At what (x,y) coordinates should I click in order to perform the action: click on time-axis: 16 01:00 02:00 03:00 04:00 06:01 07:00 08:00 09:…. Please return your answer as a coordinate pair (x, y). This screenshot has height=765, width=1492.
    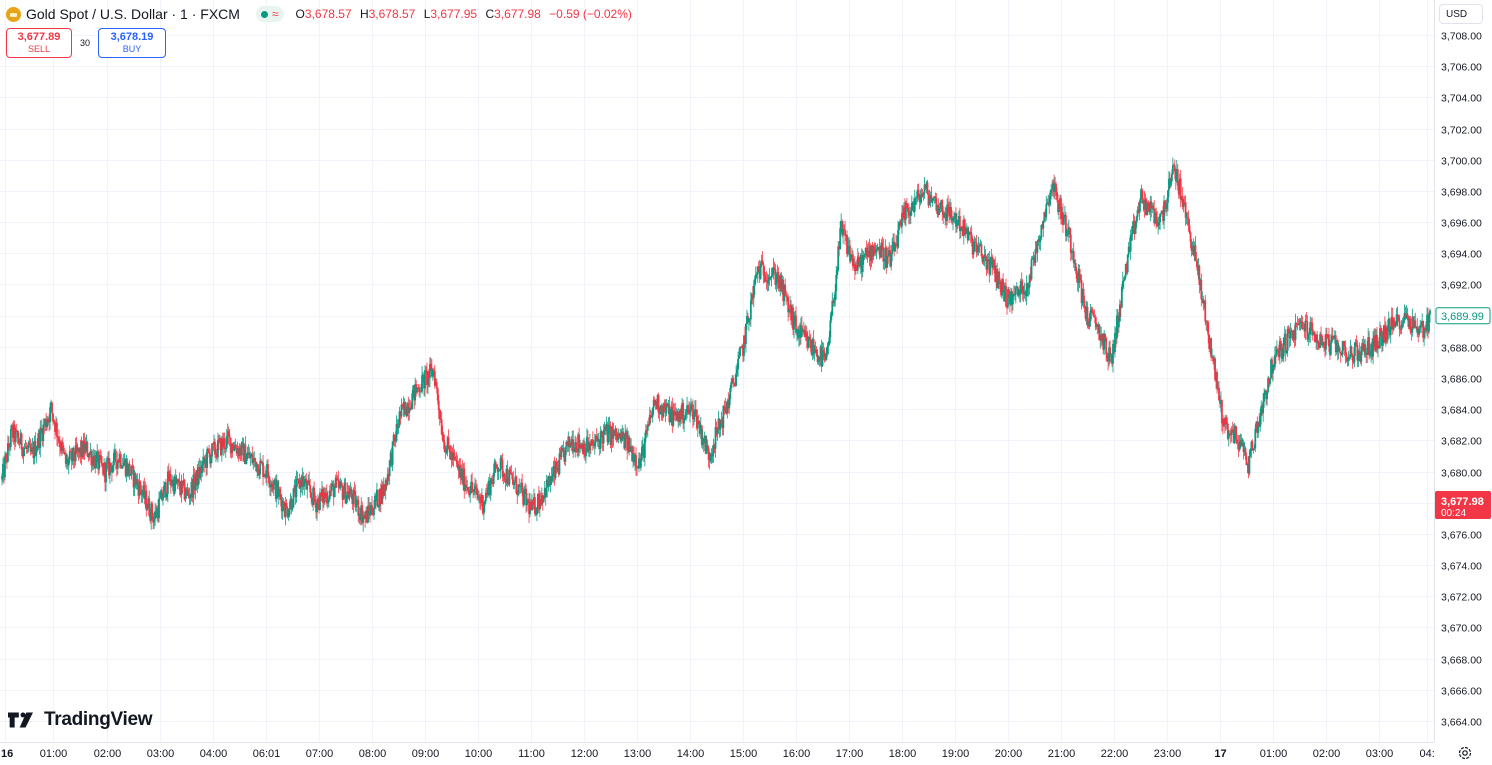
    Looking at the image, I should click on (718, 754).